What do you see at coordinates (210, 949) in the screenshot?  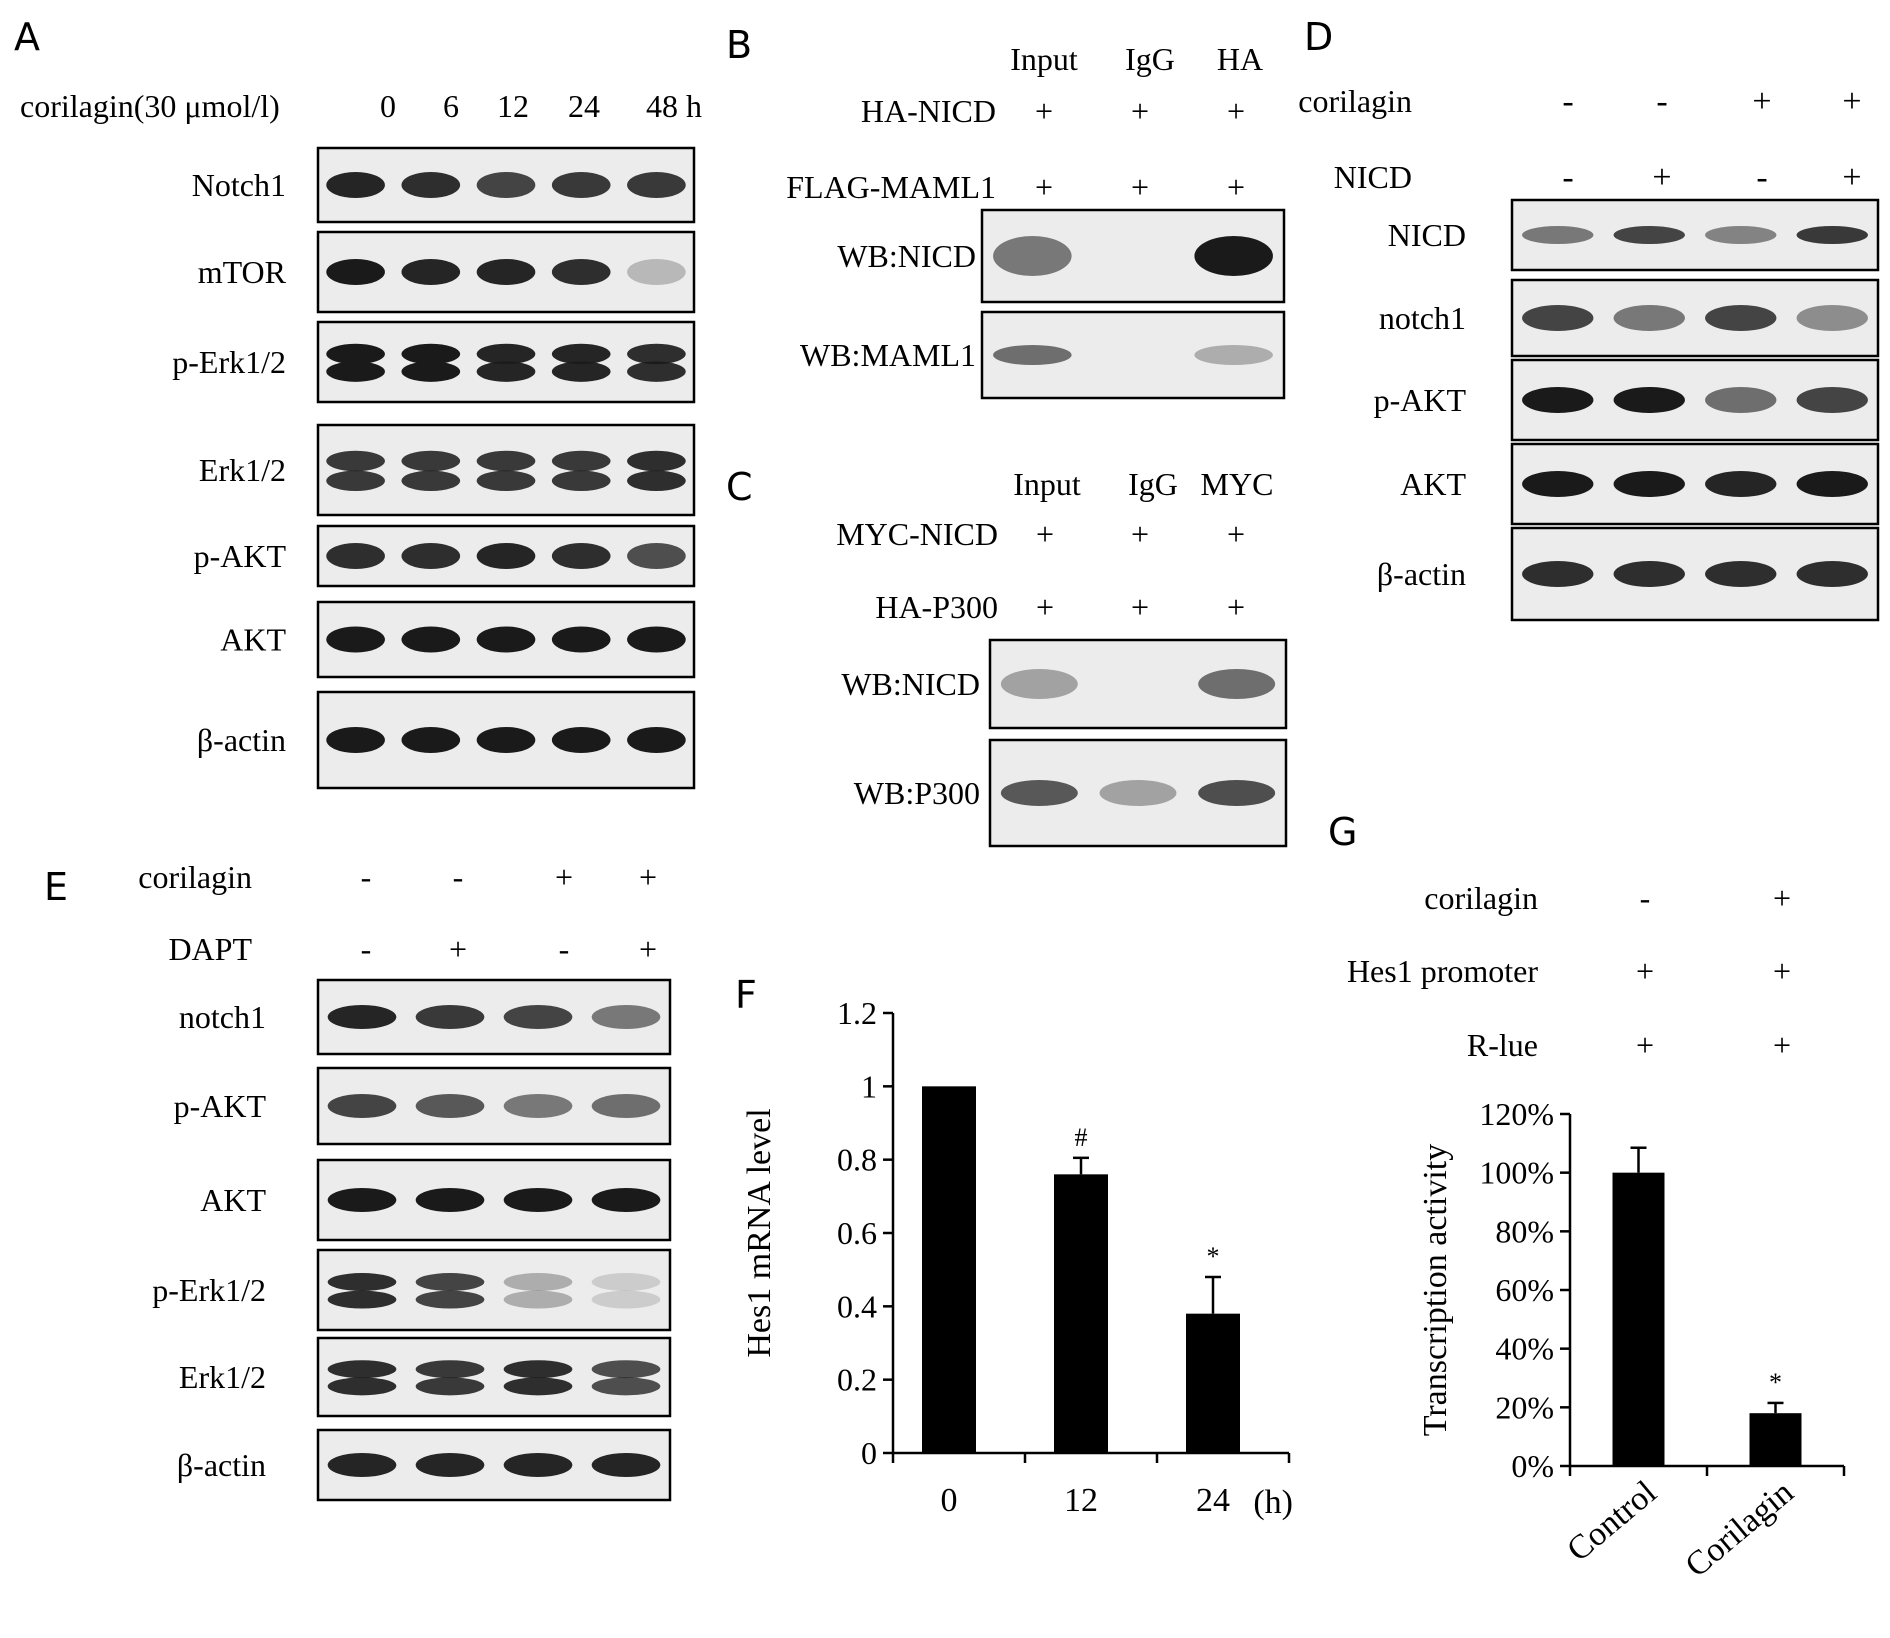 I see `condition-label: DAPT` at bounding box center [210, 949].